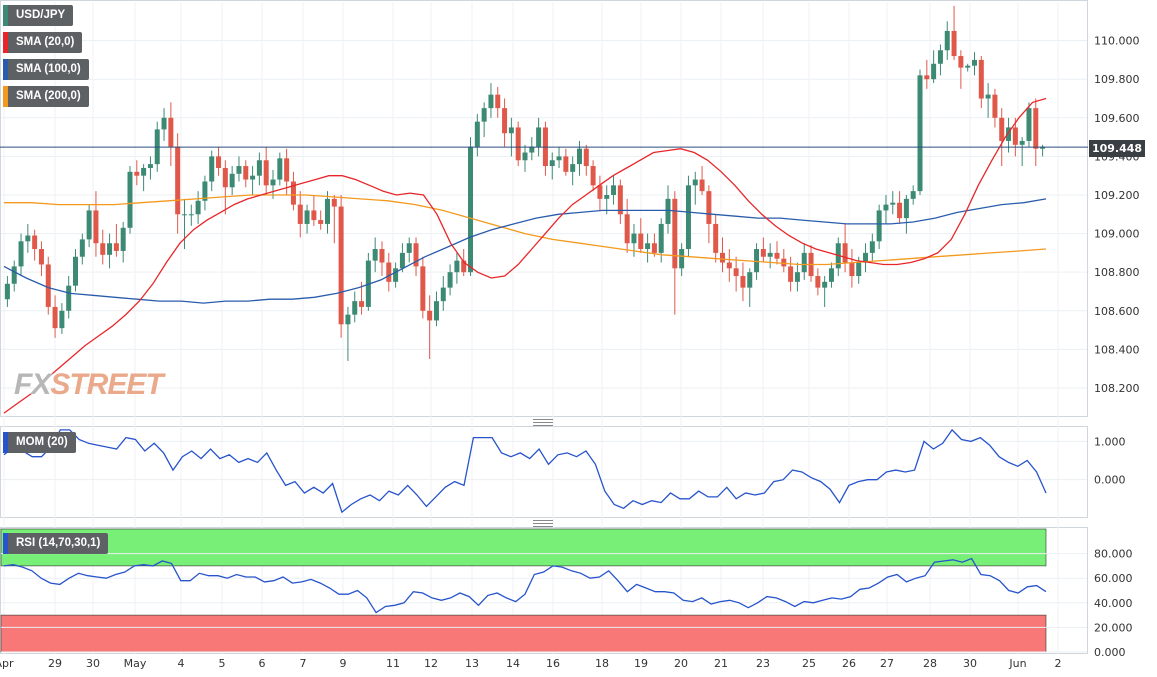 The image size is (1157, 677). What do you see at coordinates (602, 663) in the screenshot?
I see `time-axis-tick-label: 18` at bounding box center [602, 663].